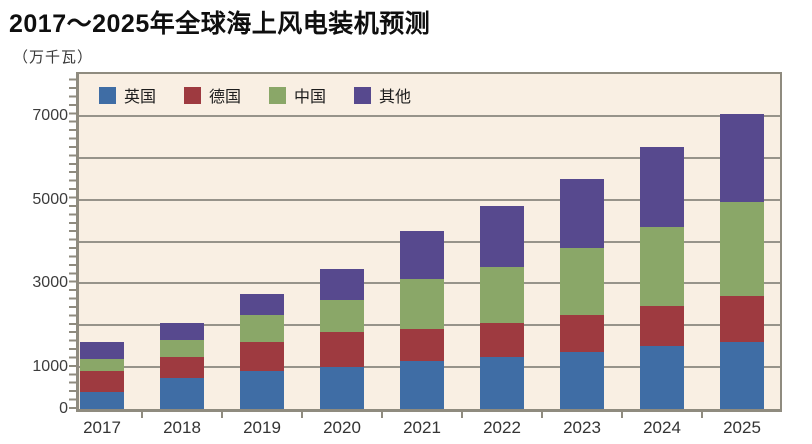 Image resolution: width=812 pixels, height=444 pixels. What do you see at coordinates (310, 97) in the screenshot?
I see `legend-label: 中国` at bounding box center [310, 97].